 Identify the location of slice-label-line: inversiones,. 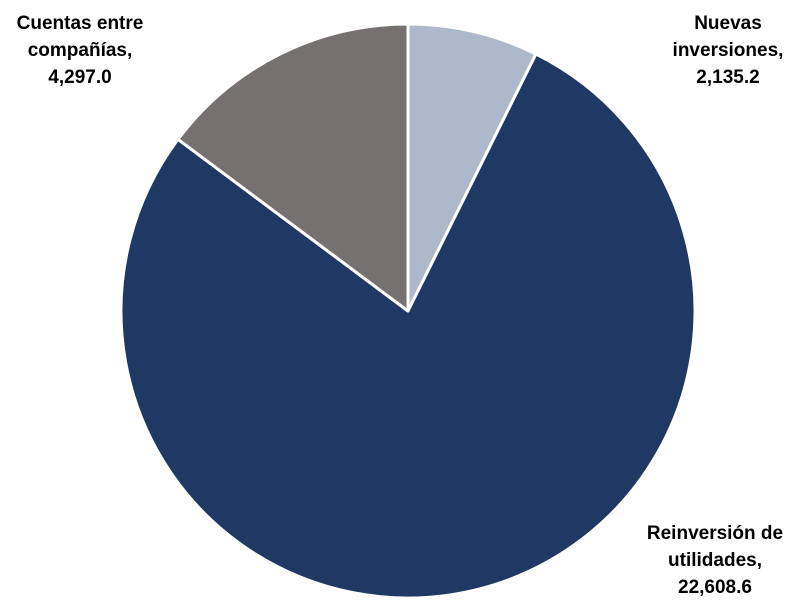
(728, 50).